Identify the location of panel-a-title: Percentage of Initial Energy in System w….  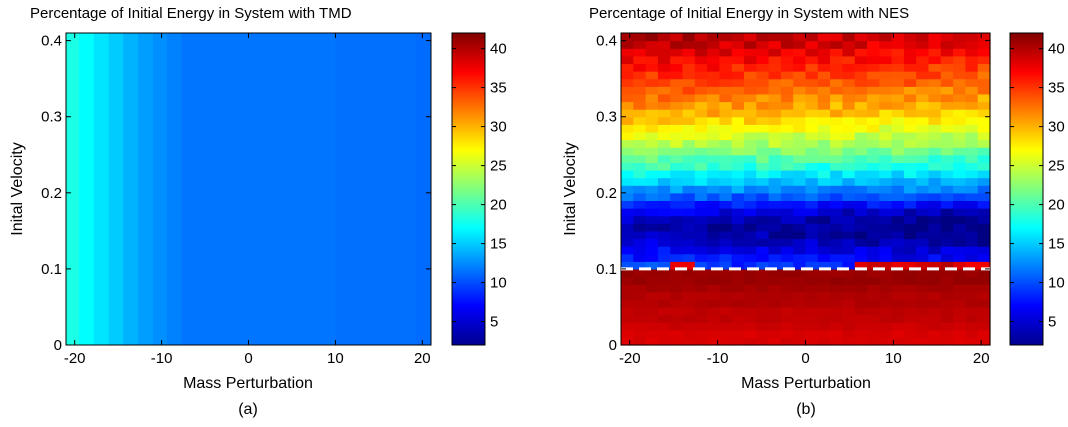
(191, 13).